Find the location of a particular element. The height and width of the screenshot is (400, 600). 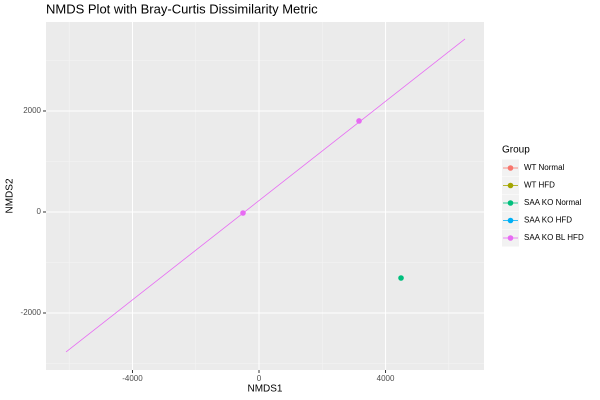

y-tick-label: 2000 is located at coordinates (32, 110).